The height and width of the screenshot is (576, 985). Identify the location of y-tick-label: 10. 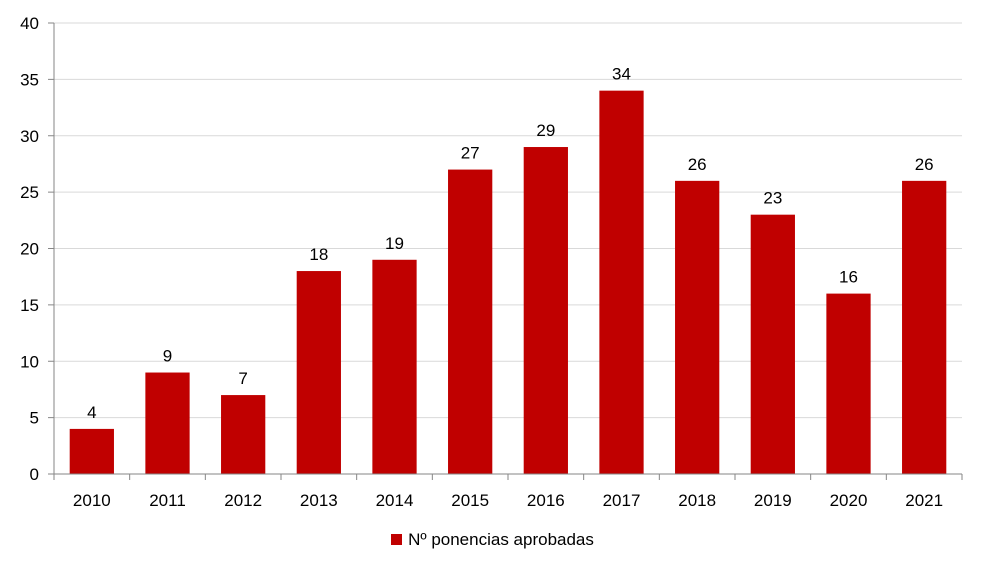
(29, 361).